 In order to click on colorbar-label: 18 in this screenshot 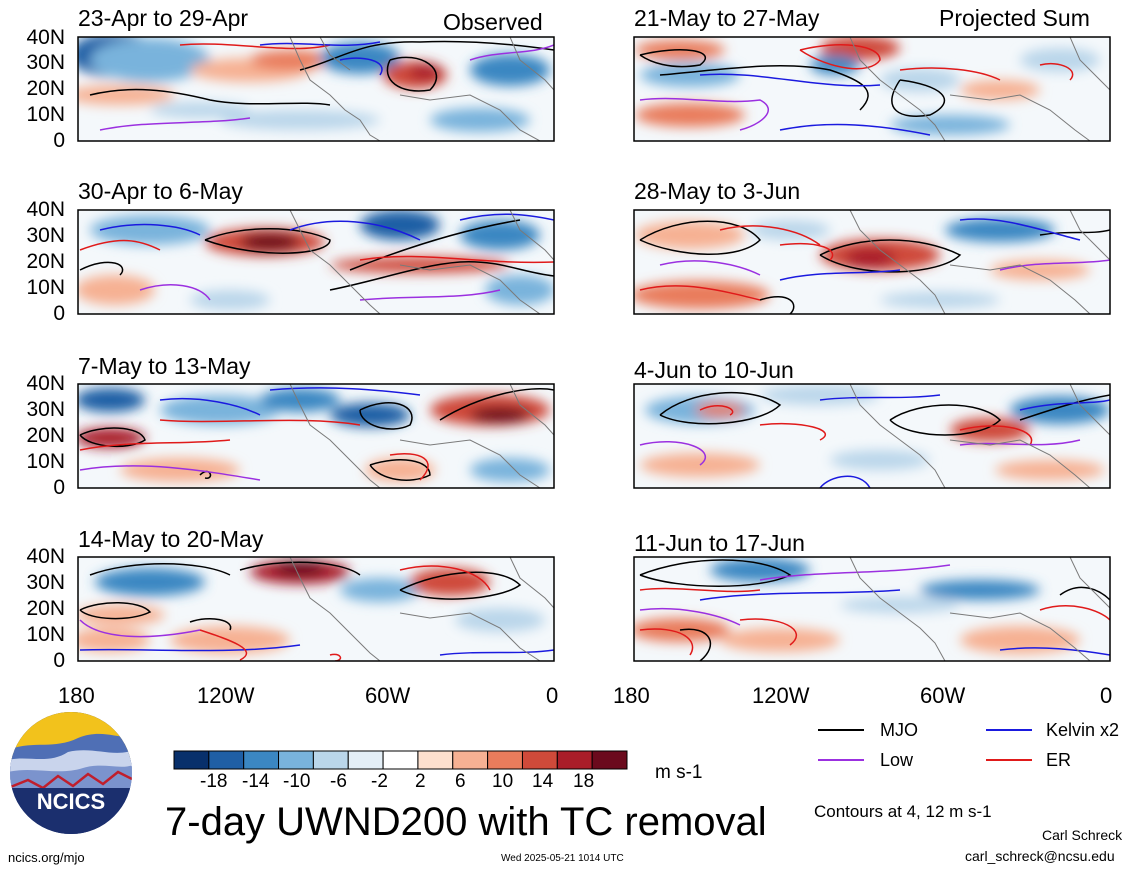, I will do `click(584, 781)`.